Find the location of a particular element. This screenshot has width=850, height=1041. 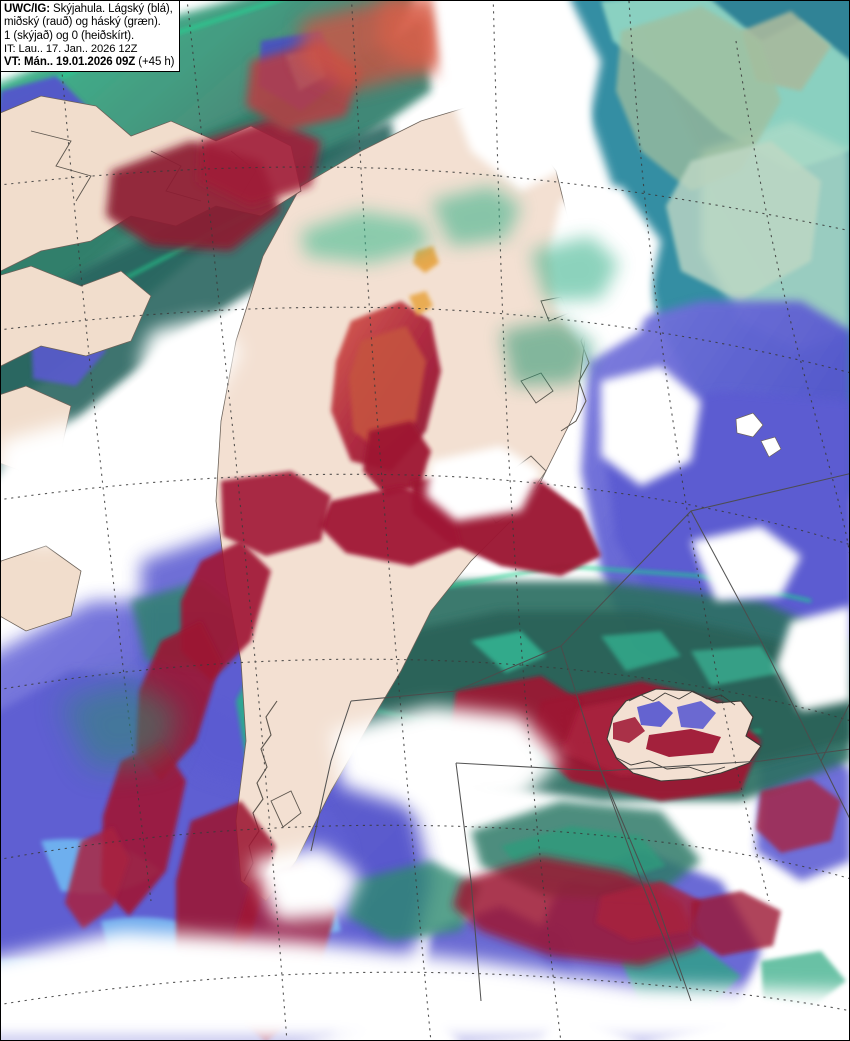

valid-time-value: Mán.. 19.01.2026 09Z is located at coordinates (78, 62).